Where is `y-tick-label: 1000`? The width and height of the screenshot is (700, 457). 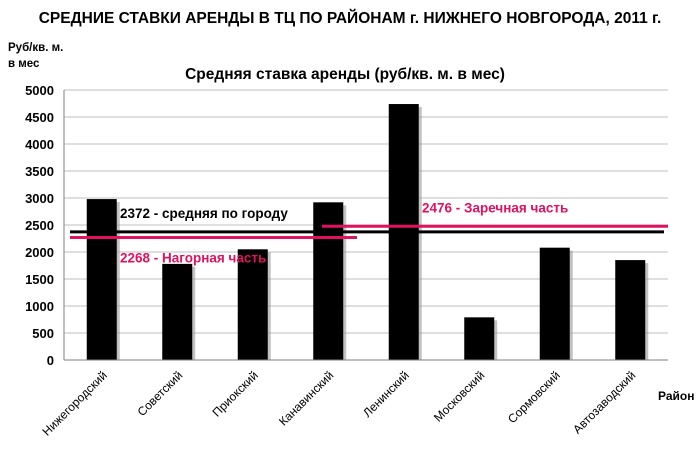 y-tick-label: 1000 is located at coordinates (39, 306).